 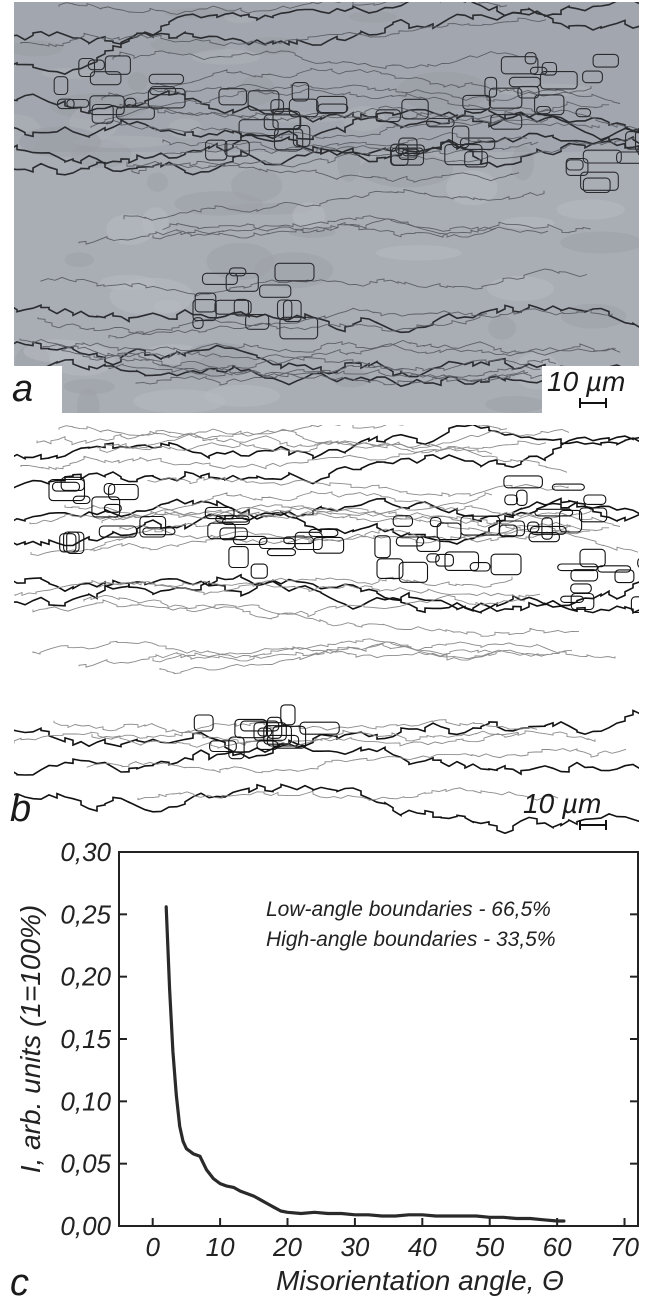 What do you see at coordinates (85, 1101) in the screenshot?
I see `y-tick-label: 0,10` at bounding box center [85, 1101].